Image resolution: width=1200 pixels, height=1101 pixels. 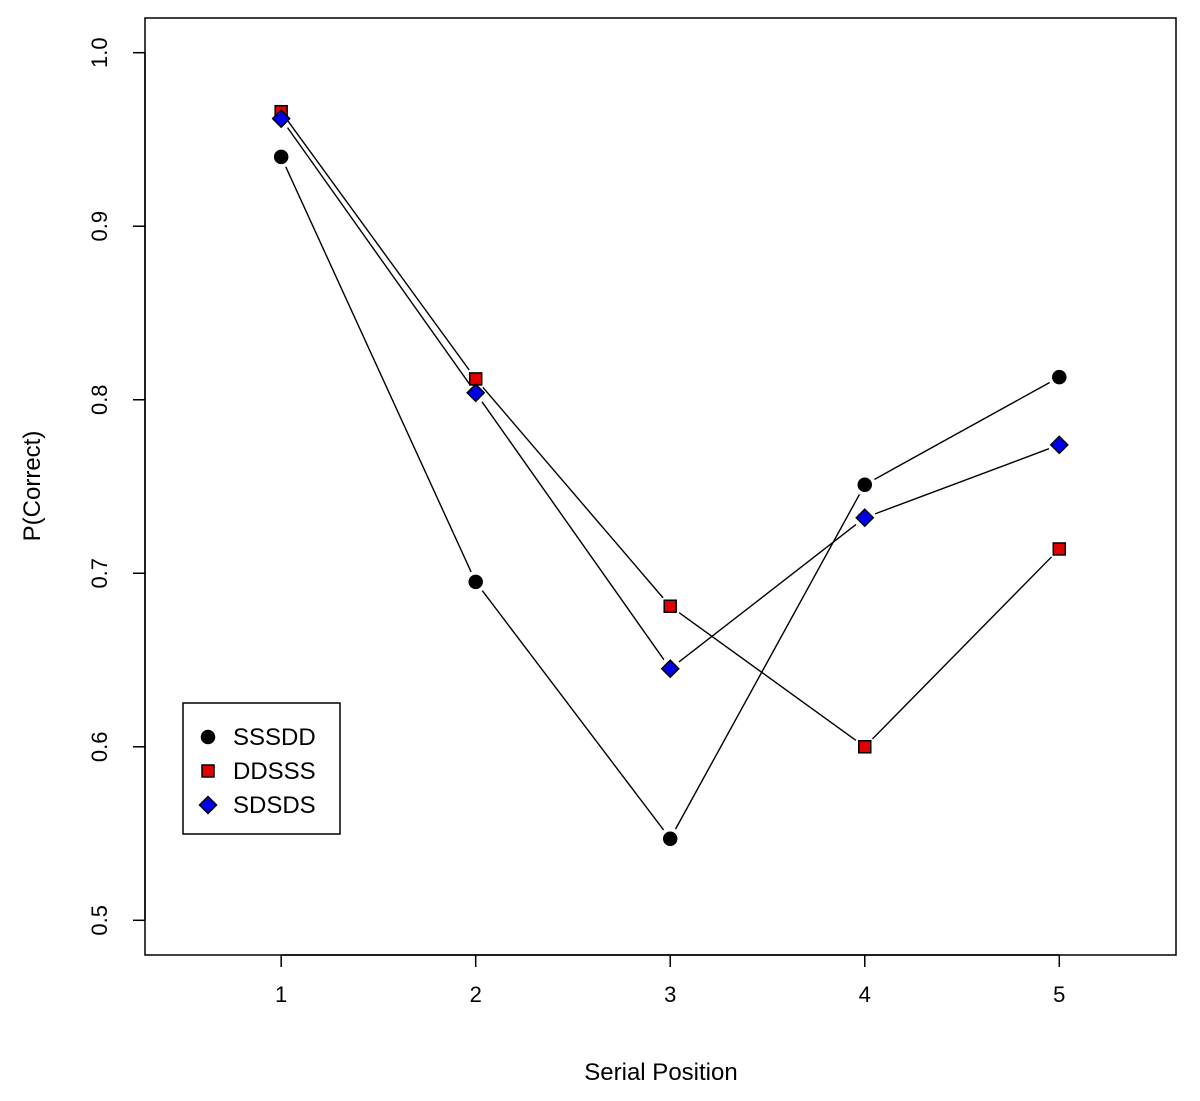 I want to click on x-tick-label: 3, so click(x=670, y=994).